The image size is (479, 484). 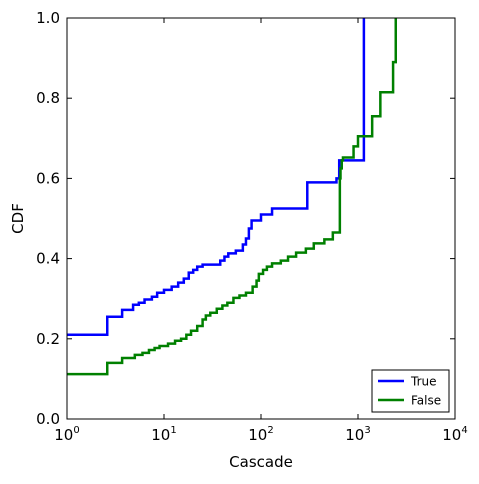 I want to click on legend: True False, so click(x=410, y=391).